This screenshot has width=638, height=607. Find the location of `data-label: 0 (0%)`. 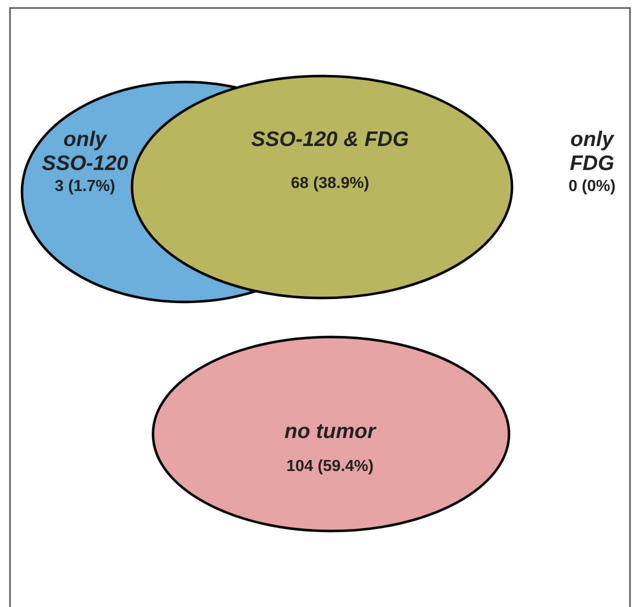

data-label: 0 (0%) is located at coordinates (592, 186).